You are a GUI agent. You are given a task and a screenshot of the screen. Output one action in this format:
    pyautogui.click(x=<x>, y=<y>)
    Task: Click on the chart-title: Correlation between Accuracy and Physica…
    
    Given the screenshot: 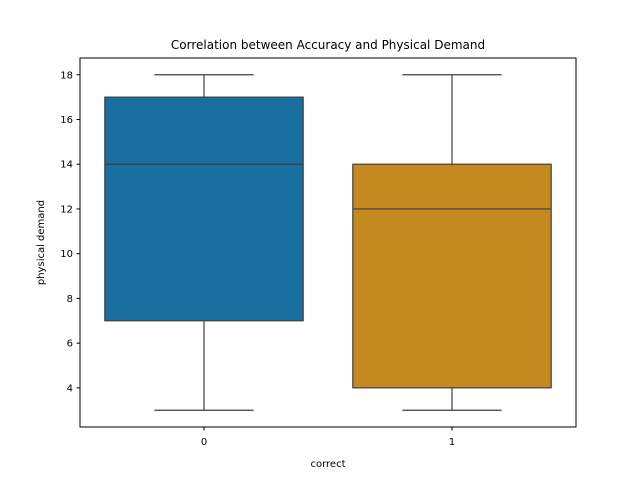 What is the action you would take?
    pyautogui.click(x=328, y=45)
    